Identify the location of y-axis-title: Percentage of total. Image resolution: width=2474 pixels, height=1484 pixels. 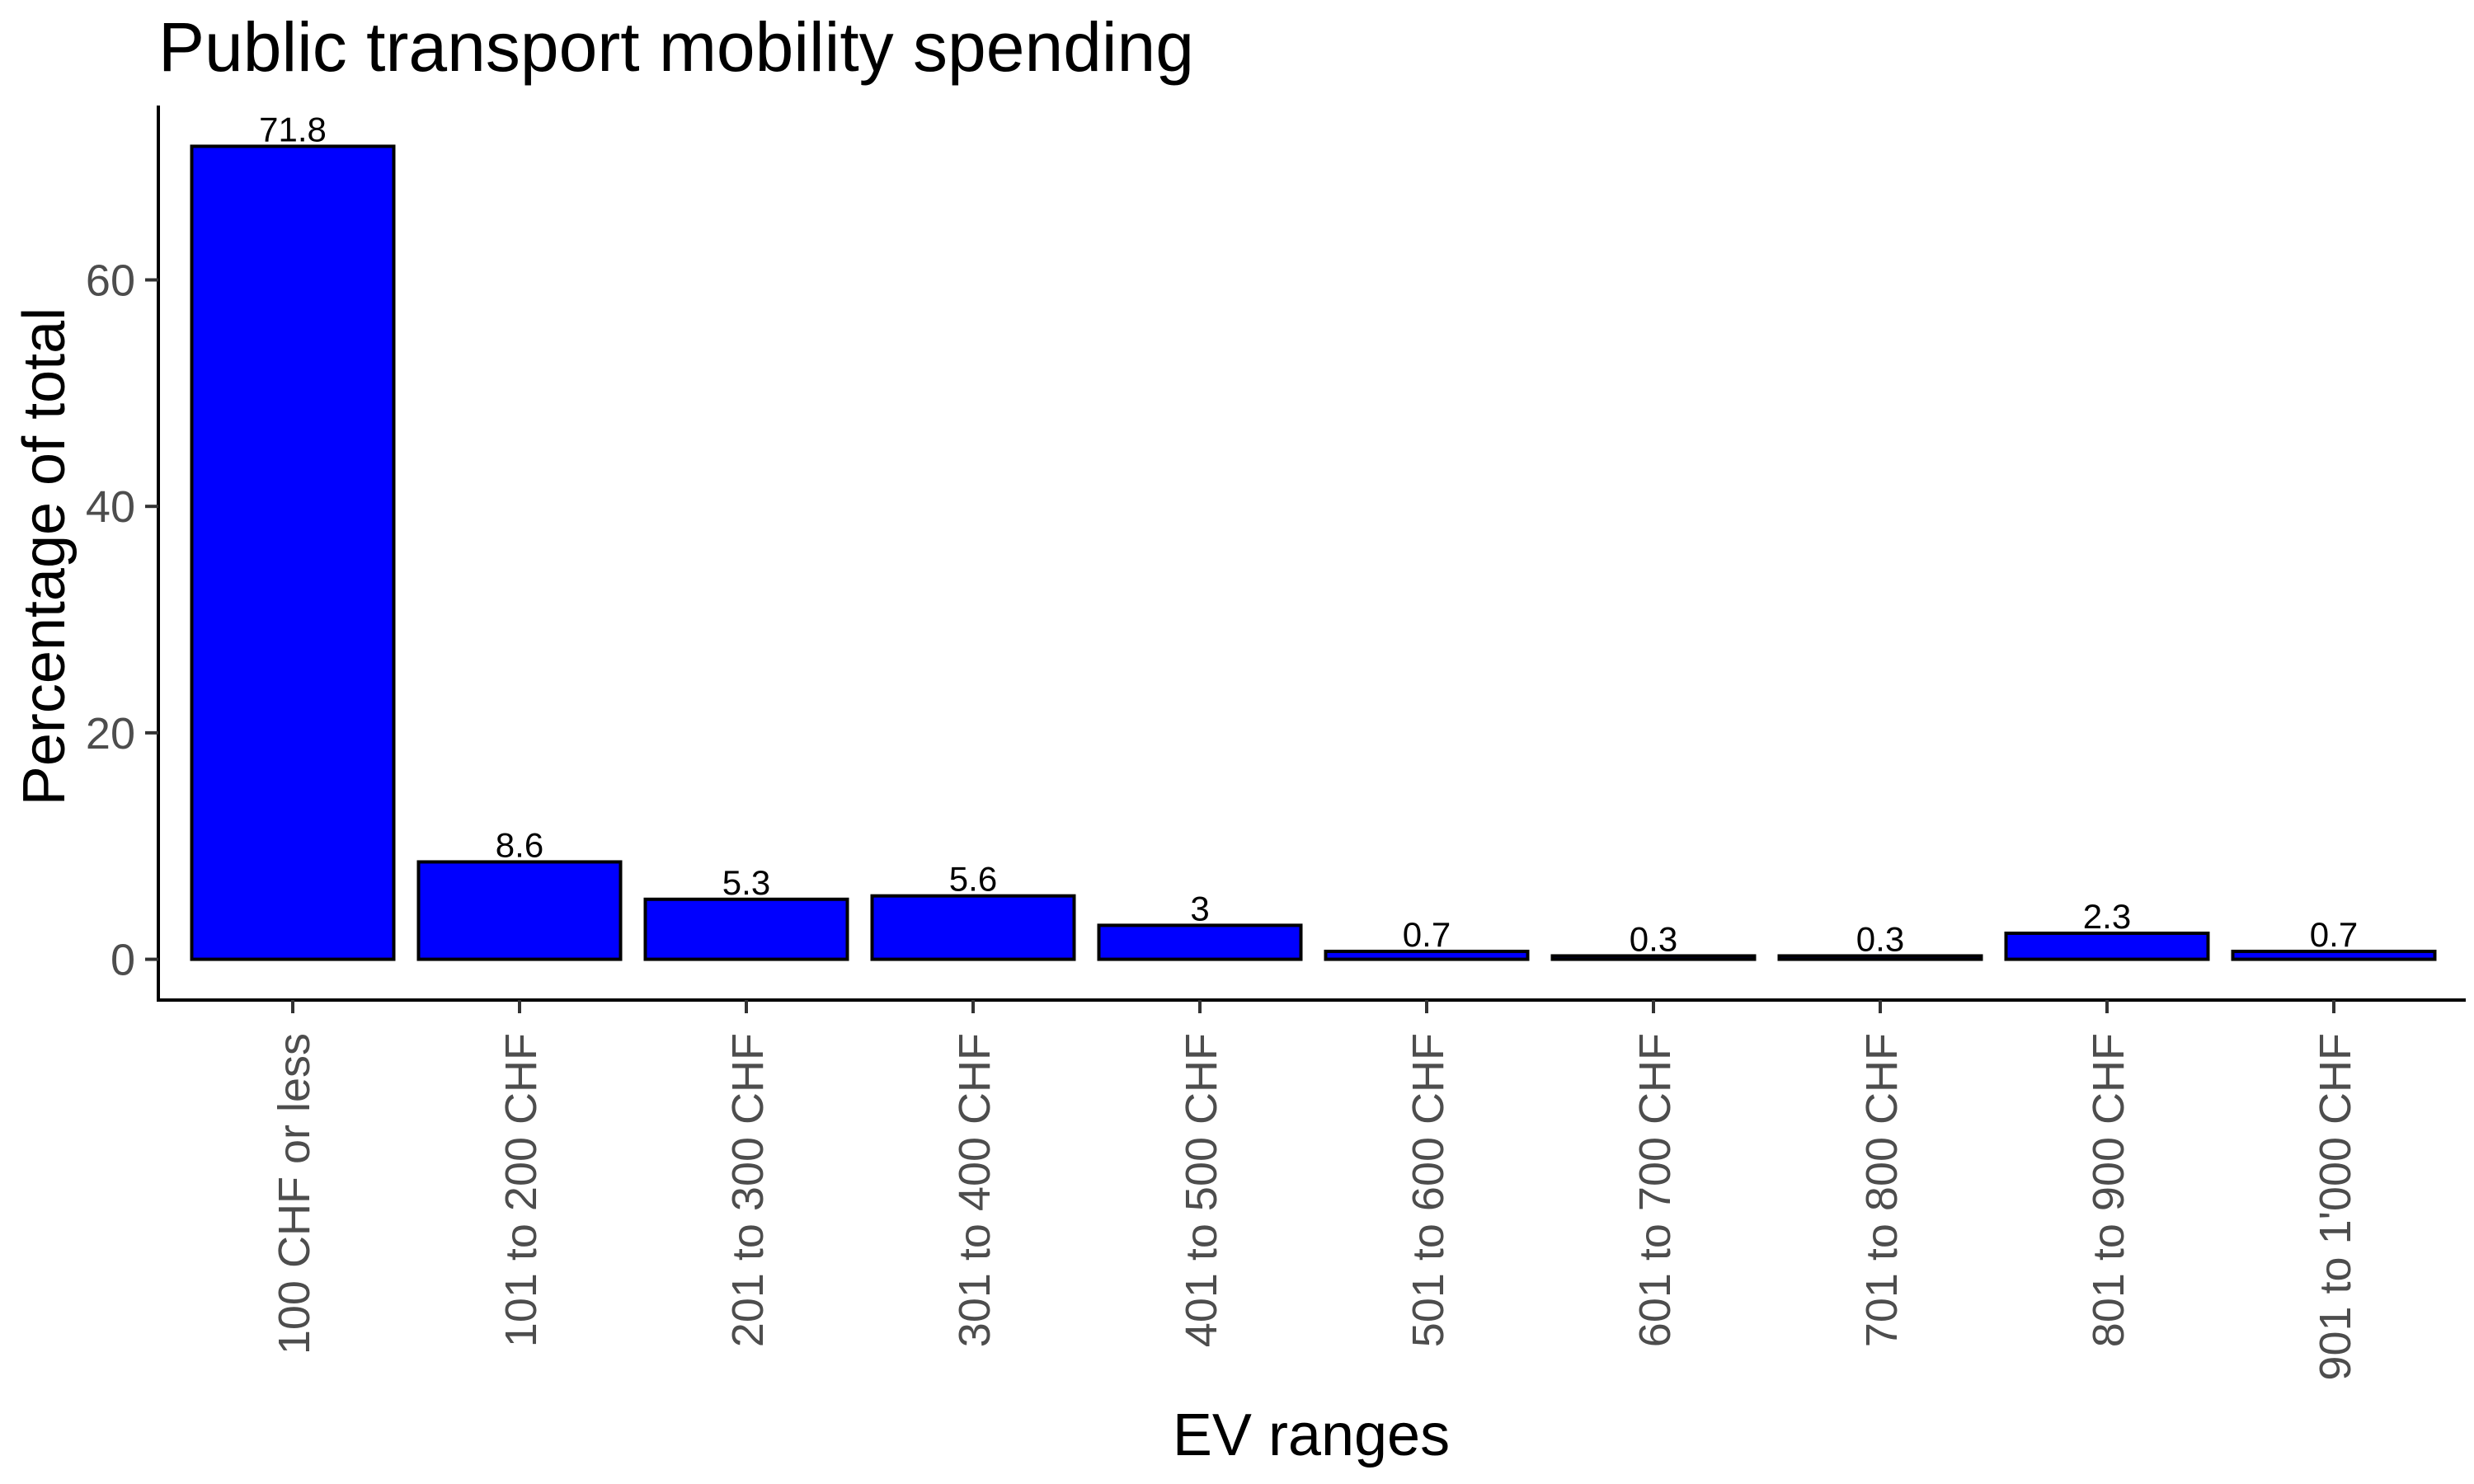
(45, 556).